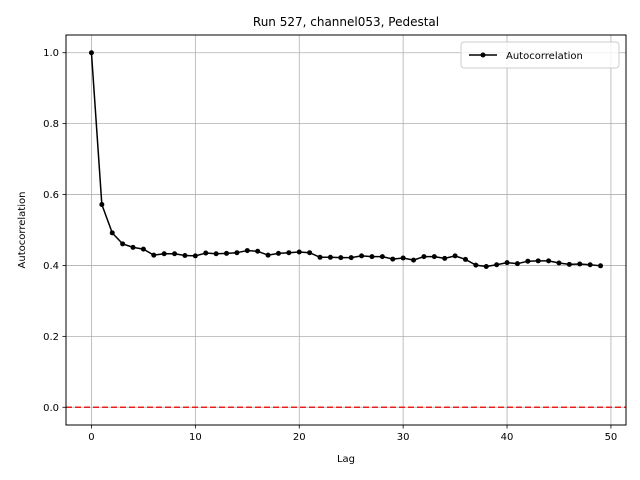  Describe the element at coordinates (51, 408) in the screenshot. I see `y-tick-label: 0.0` at that location.